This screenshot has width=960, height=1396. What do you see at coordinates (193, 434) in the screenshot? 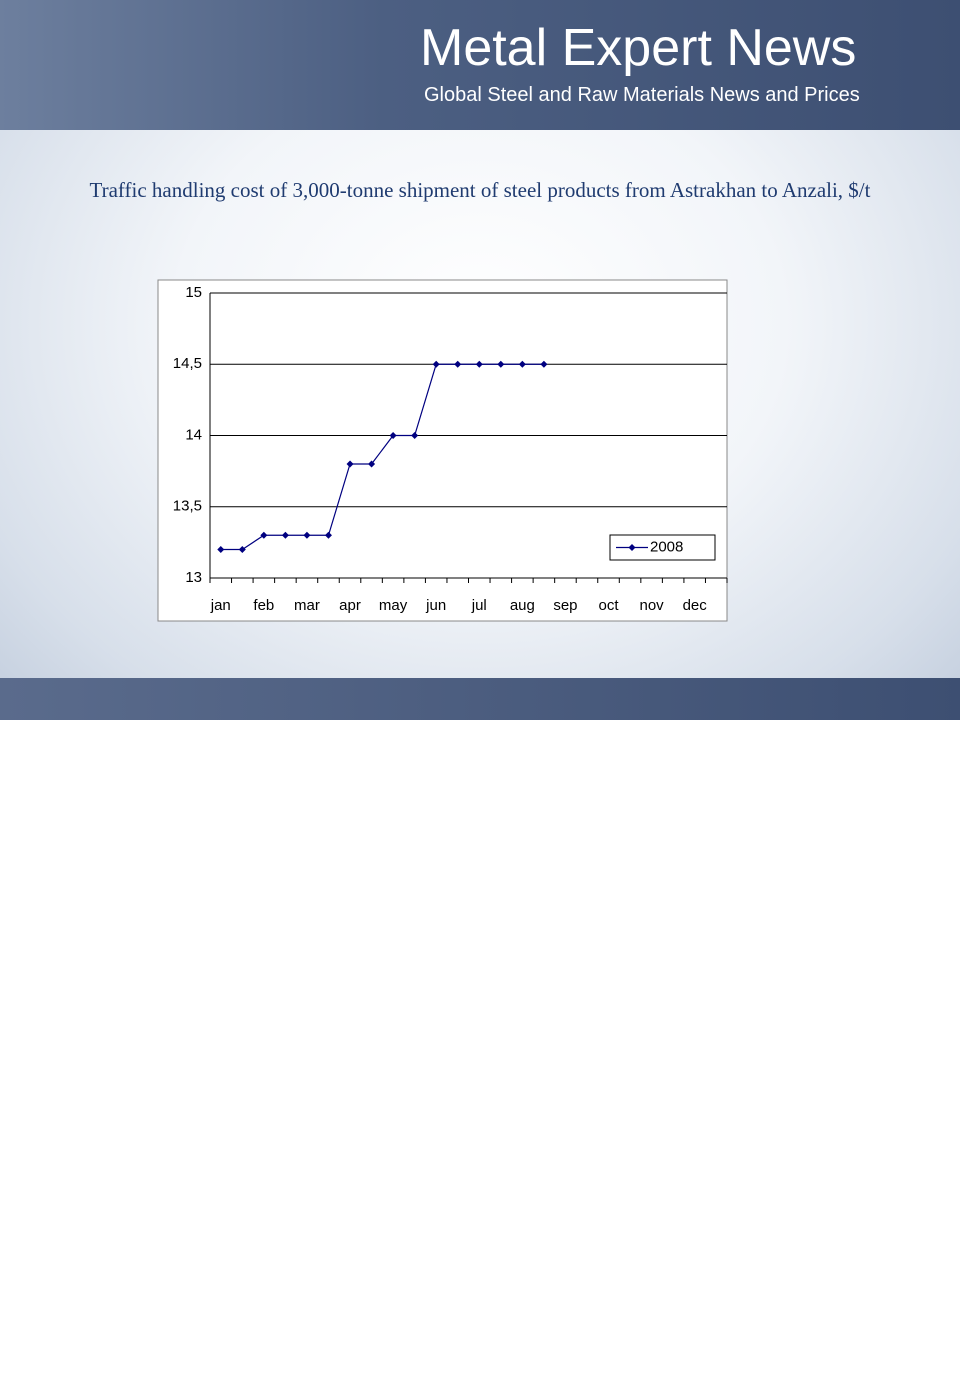
I see `y-tick-label: 14` at bounding box center [193, 434].